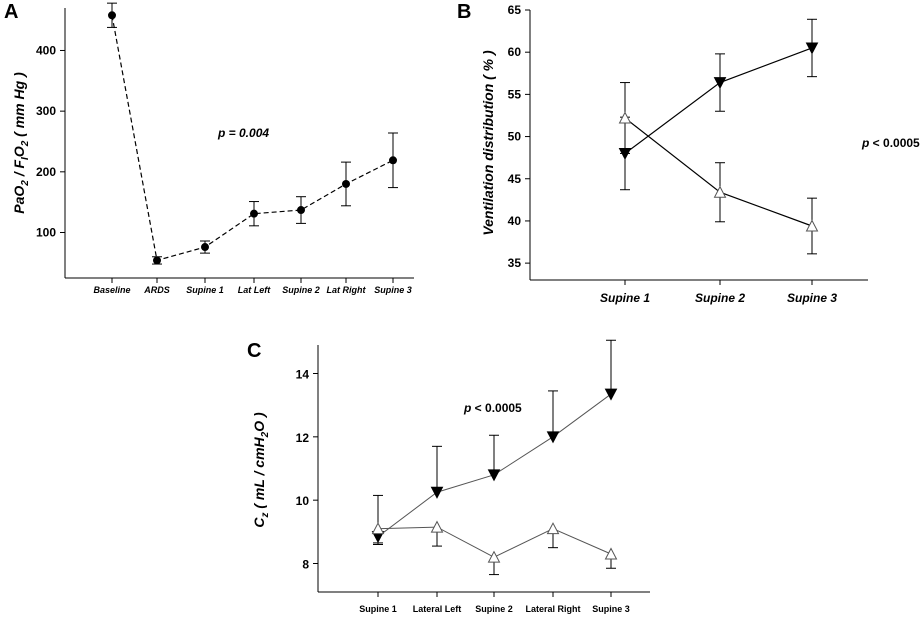  Describe the element at coordinates (812, 298) in the screenshot. I see `chart-b-x-tick-label-2: Supine 3` at that location.